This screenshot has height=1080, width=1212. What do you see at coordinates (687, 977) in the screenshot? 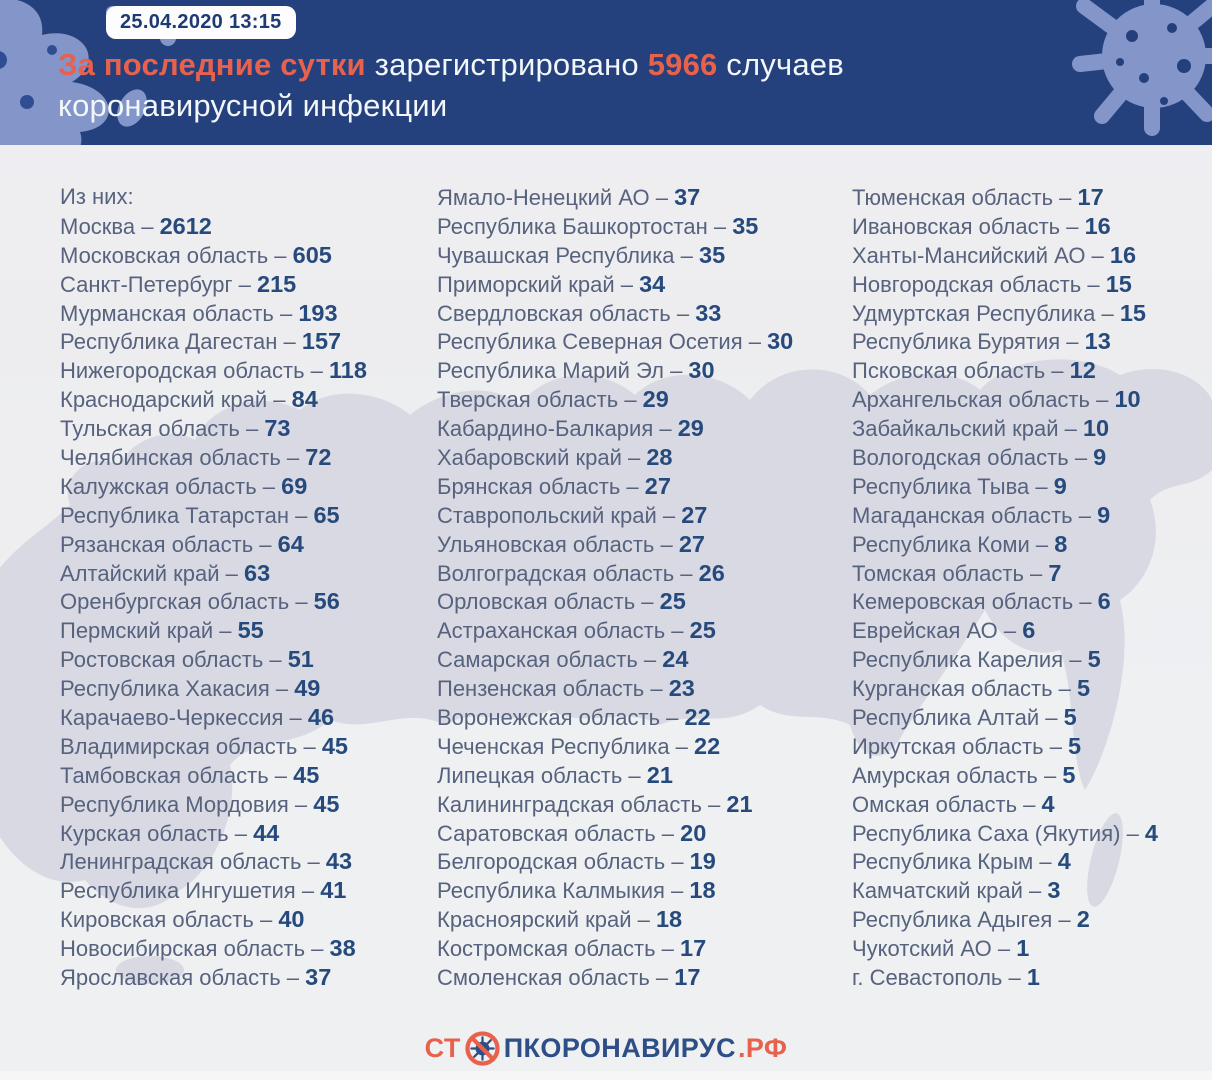
I see `region-value: 17` at bounding box center [687, 977].